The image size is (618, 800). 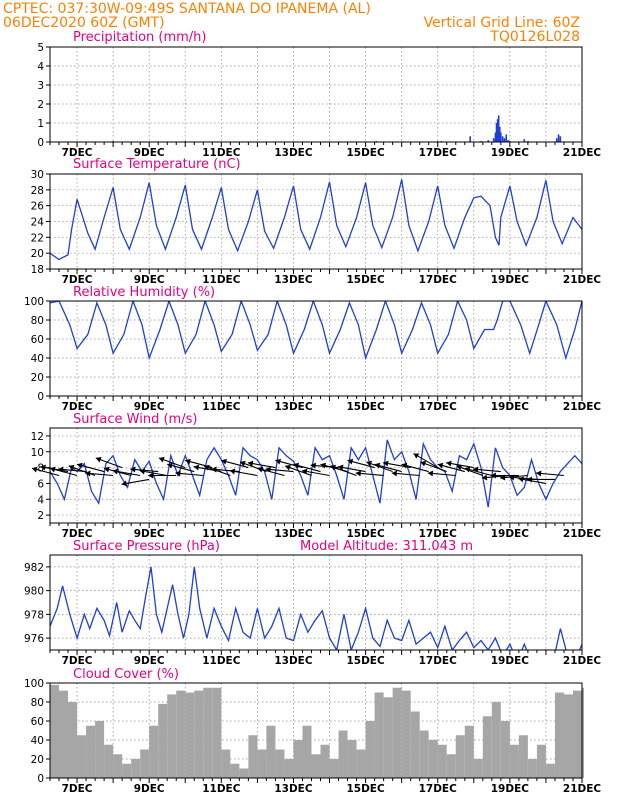 What do you see at coordinates (316, 730) in the screenshot?
I see `cloud-frame` at bounding box center [316, 730].